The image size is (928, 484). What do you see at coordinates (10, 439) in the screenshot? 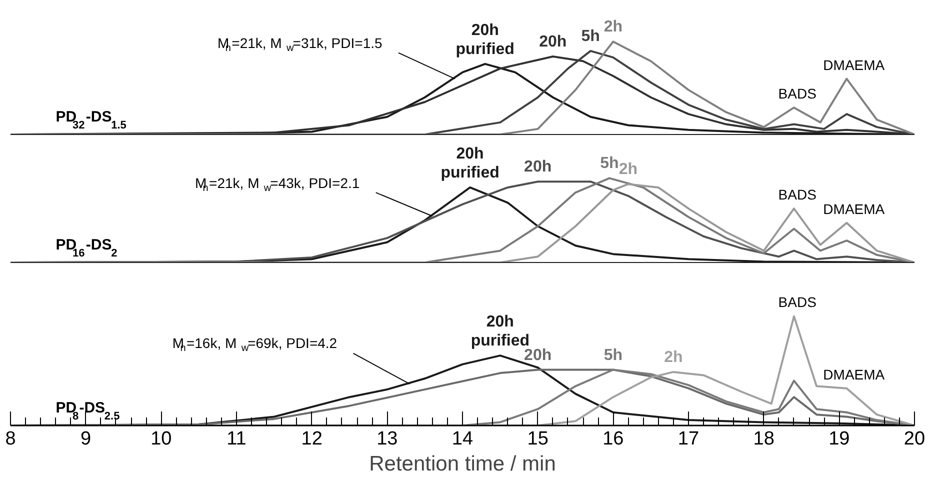
I see `x-tick-label: 8` at bounding box center [10, 439].